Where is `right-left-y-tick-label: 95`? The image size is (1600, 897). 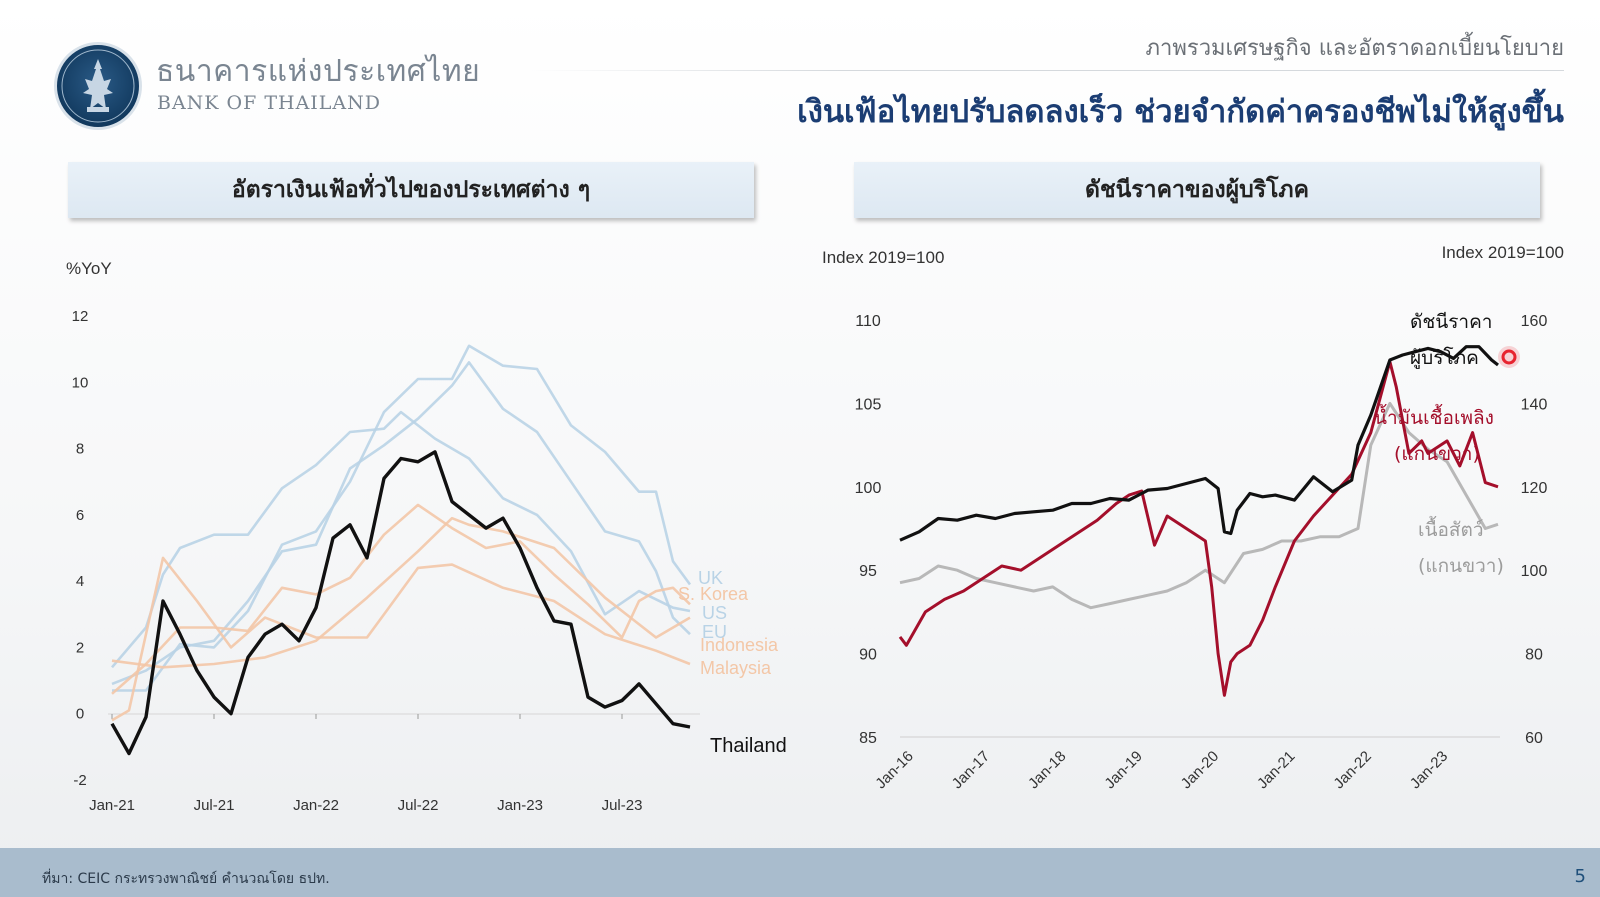 right-left-y-tick-label: 95 is located at coordinates (868, 571).